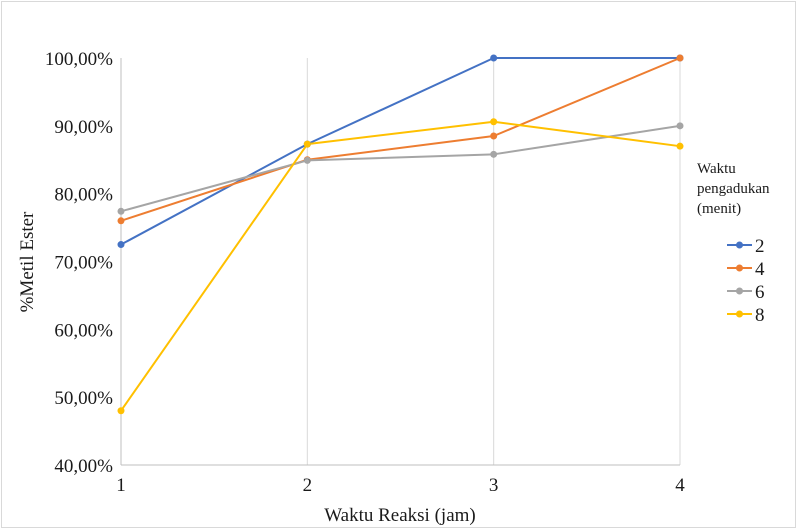 This screenshot has width=799, height=531. Describe the element at coordinates (494, 485) in the screenshot. I see `x-tick-label: 3` at that location.